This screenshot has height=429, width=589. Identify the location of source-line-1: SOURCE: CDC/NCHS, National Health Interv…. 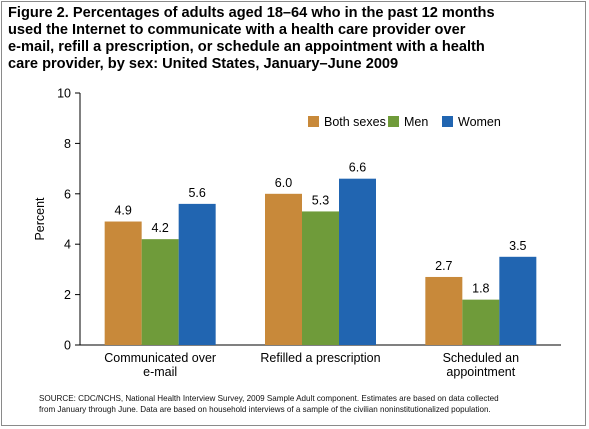
(269, 398).